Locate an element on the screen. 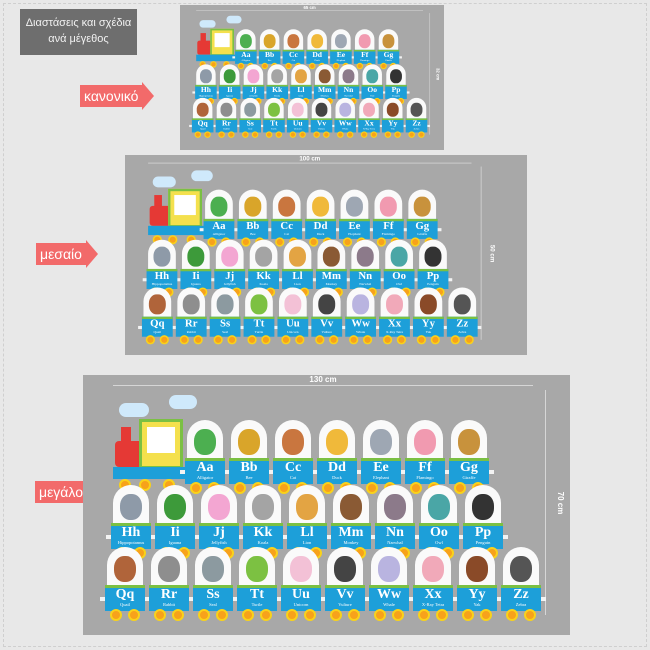 Image resolution: width=650 pixels, height=650 pixels. car-animal-name: Iguana is located at coordinates (229, 95).